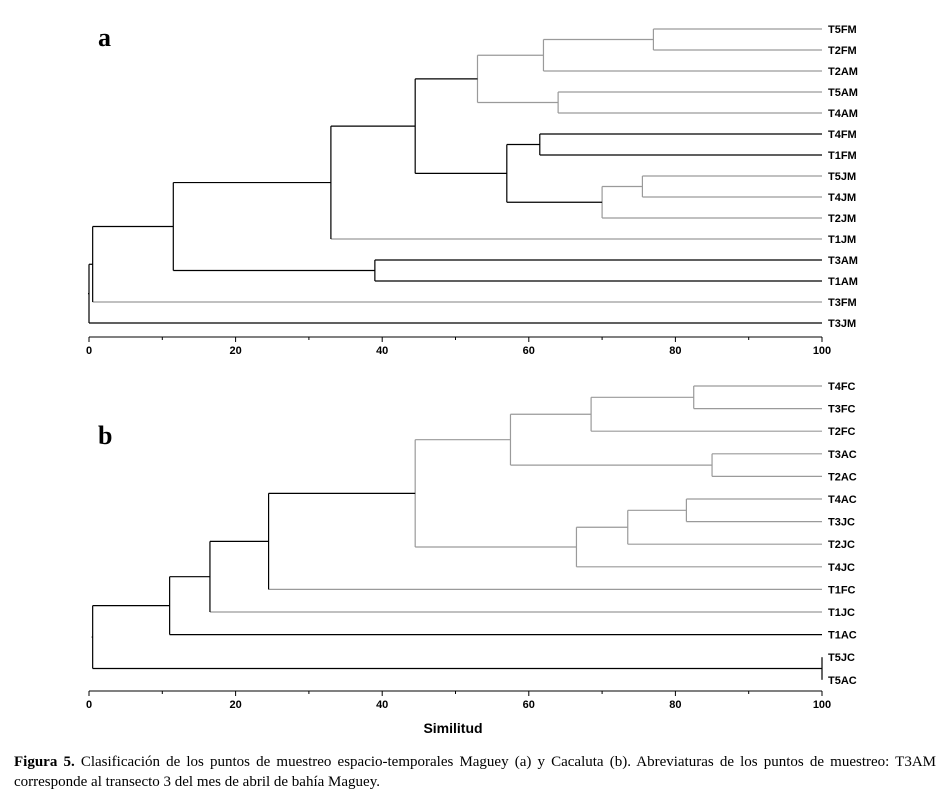  Describe the element at coordinates (842, 177) in the screenshot. I see `leaf-label-t5jm: T5JM` at that location.